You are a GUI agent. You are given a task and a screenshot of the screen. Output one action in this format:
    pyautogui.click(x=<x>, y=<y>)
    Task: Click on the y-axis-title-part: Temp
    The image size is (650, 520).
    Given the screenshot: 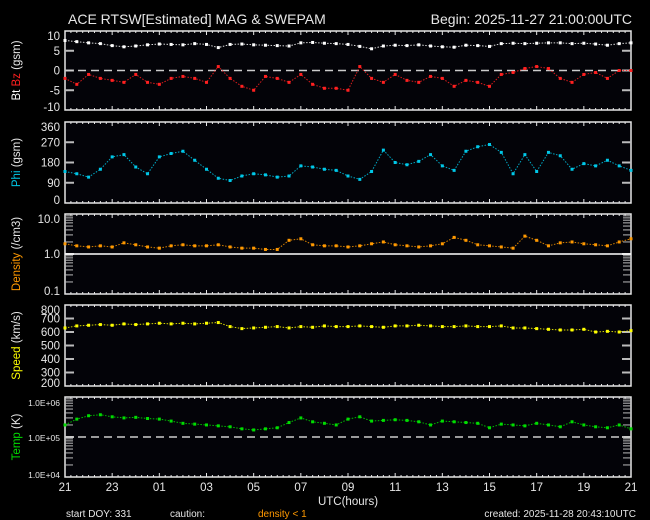 What is the action you would take?
    pyautogui.click(x=17, y=446)
    